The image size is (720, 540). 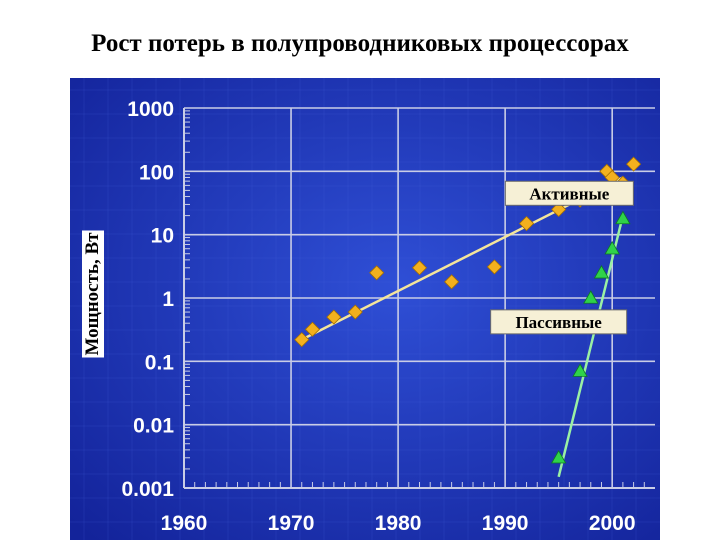 What do you see at coordinates (291, 523) in the screenshot?
I see `x-tick-label: 1970` at bounding box center [291, 523].